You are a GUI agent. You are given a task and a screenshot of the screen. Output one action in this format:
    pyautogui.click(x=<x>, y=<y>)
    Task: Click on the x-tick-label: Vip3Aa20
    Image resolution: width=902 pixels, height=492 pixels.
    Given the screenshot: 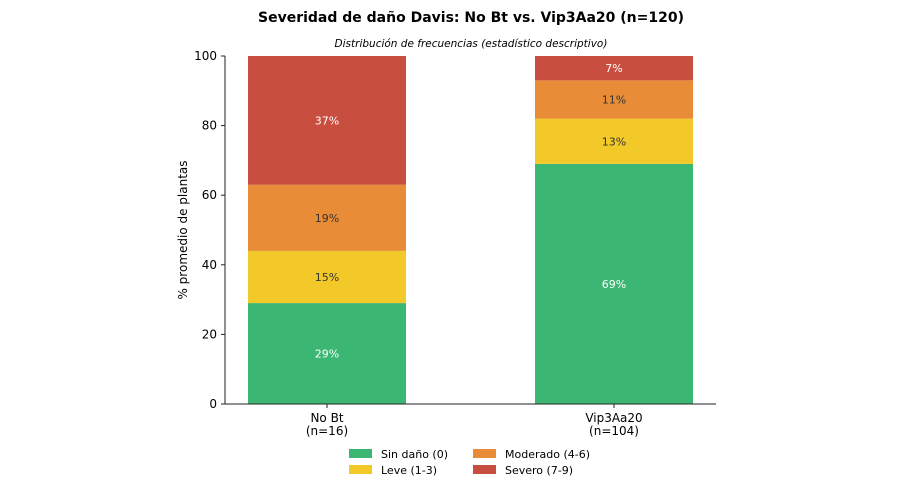 What is the action you would take?
    pyautogui.click(x=613, y=418)
    